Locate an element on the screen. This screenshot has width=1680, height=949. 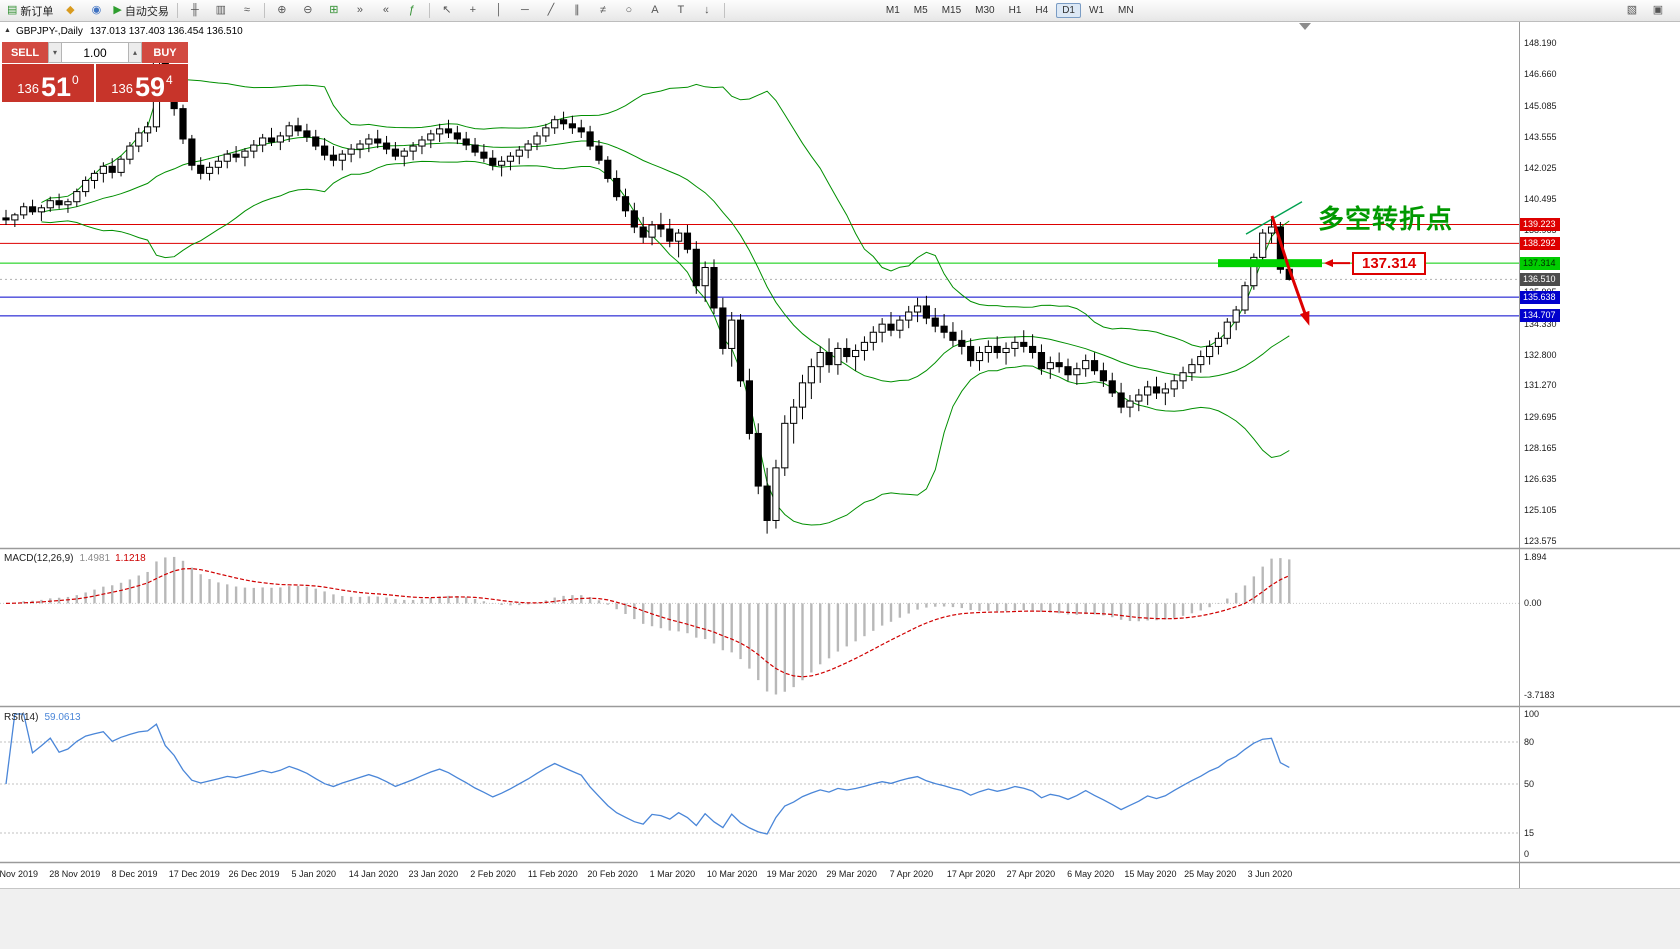
mql-market-icon: ◆ is located at coordinates (70, 10).